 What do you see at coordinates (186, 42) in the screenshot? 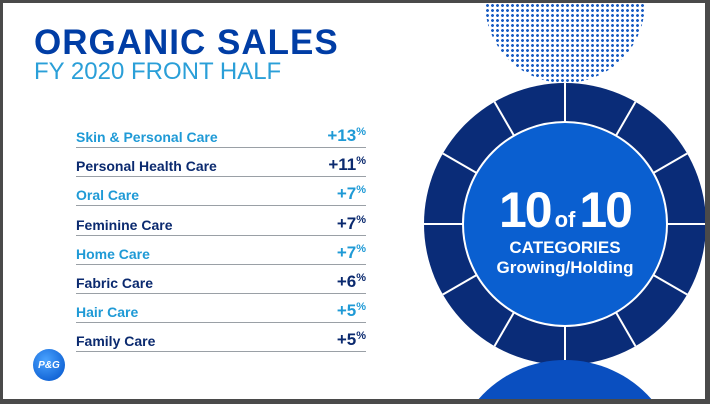
I see `page-title: ORGANIC SALES` at bounding box center [186, 42].